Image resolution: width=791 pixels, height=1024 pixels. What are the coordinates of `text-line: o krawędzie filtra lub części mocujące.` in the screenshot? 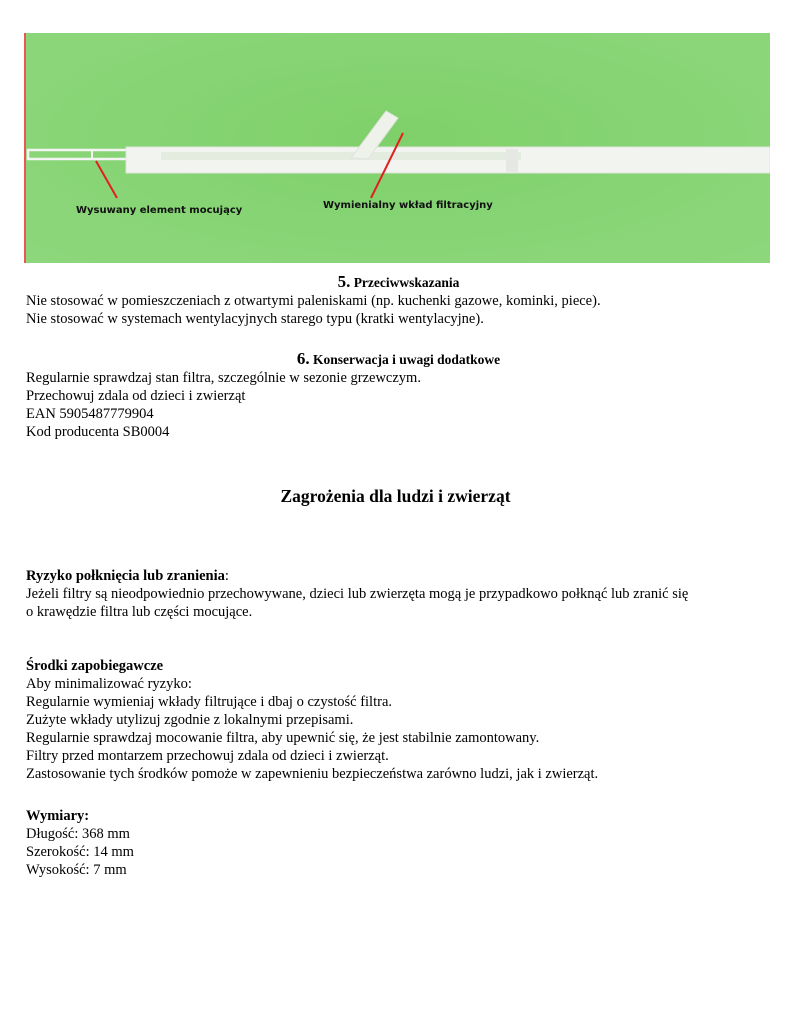 It's located at (139, 612).